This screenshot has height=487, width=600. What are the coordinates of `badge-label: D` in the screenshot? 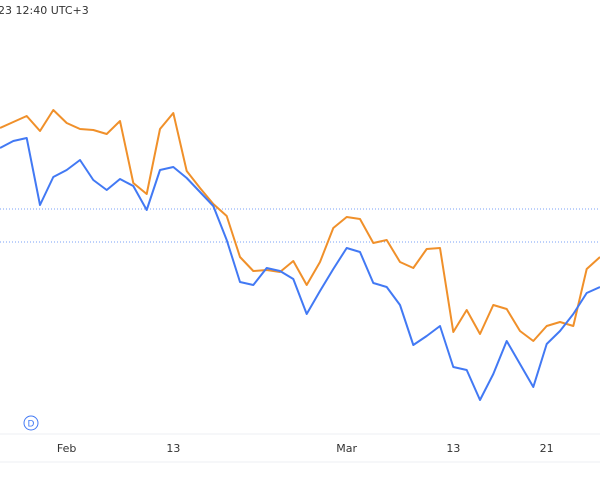 It's located at (31, 425).